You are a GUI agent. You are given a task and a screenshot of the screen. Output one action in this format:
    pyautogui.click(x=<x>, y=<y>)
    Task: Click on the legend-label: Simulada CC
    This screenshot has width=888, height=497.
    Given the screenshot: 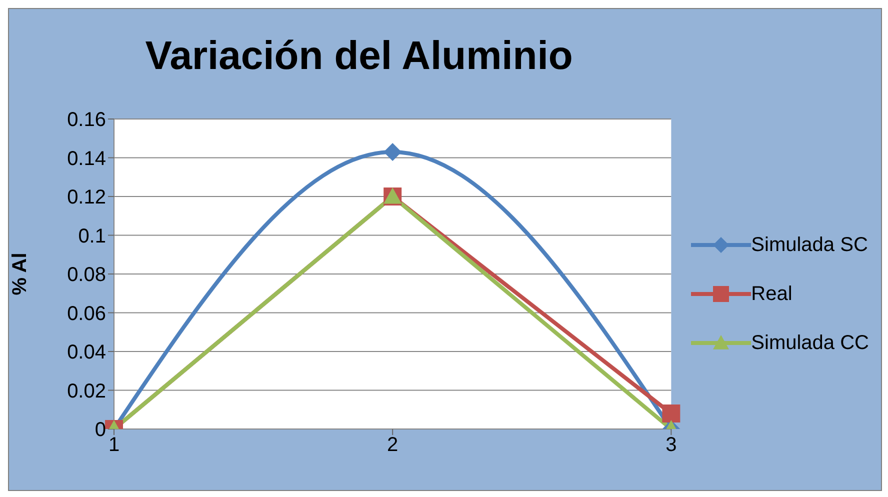 What is the action you would take?
    pyautogui.click(x=810, y=343)
    